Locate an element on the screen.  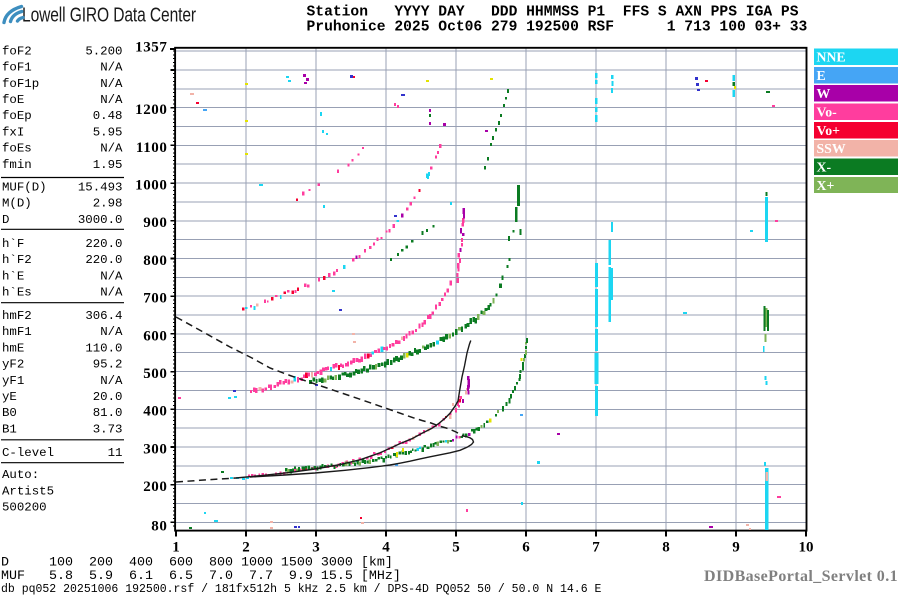
svg-text: 15.493 is located at coordinates (100, 187).